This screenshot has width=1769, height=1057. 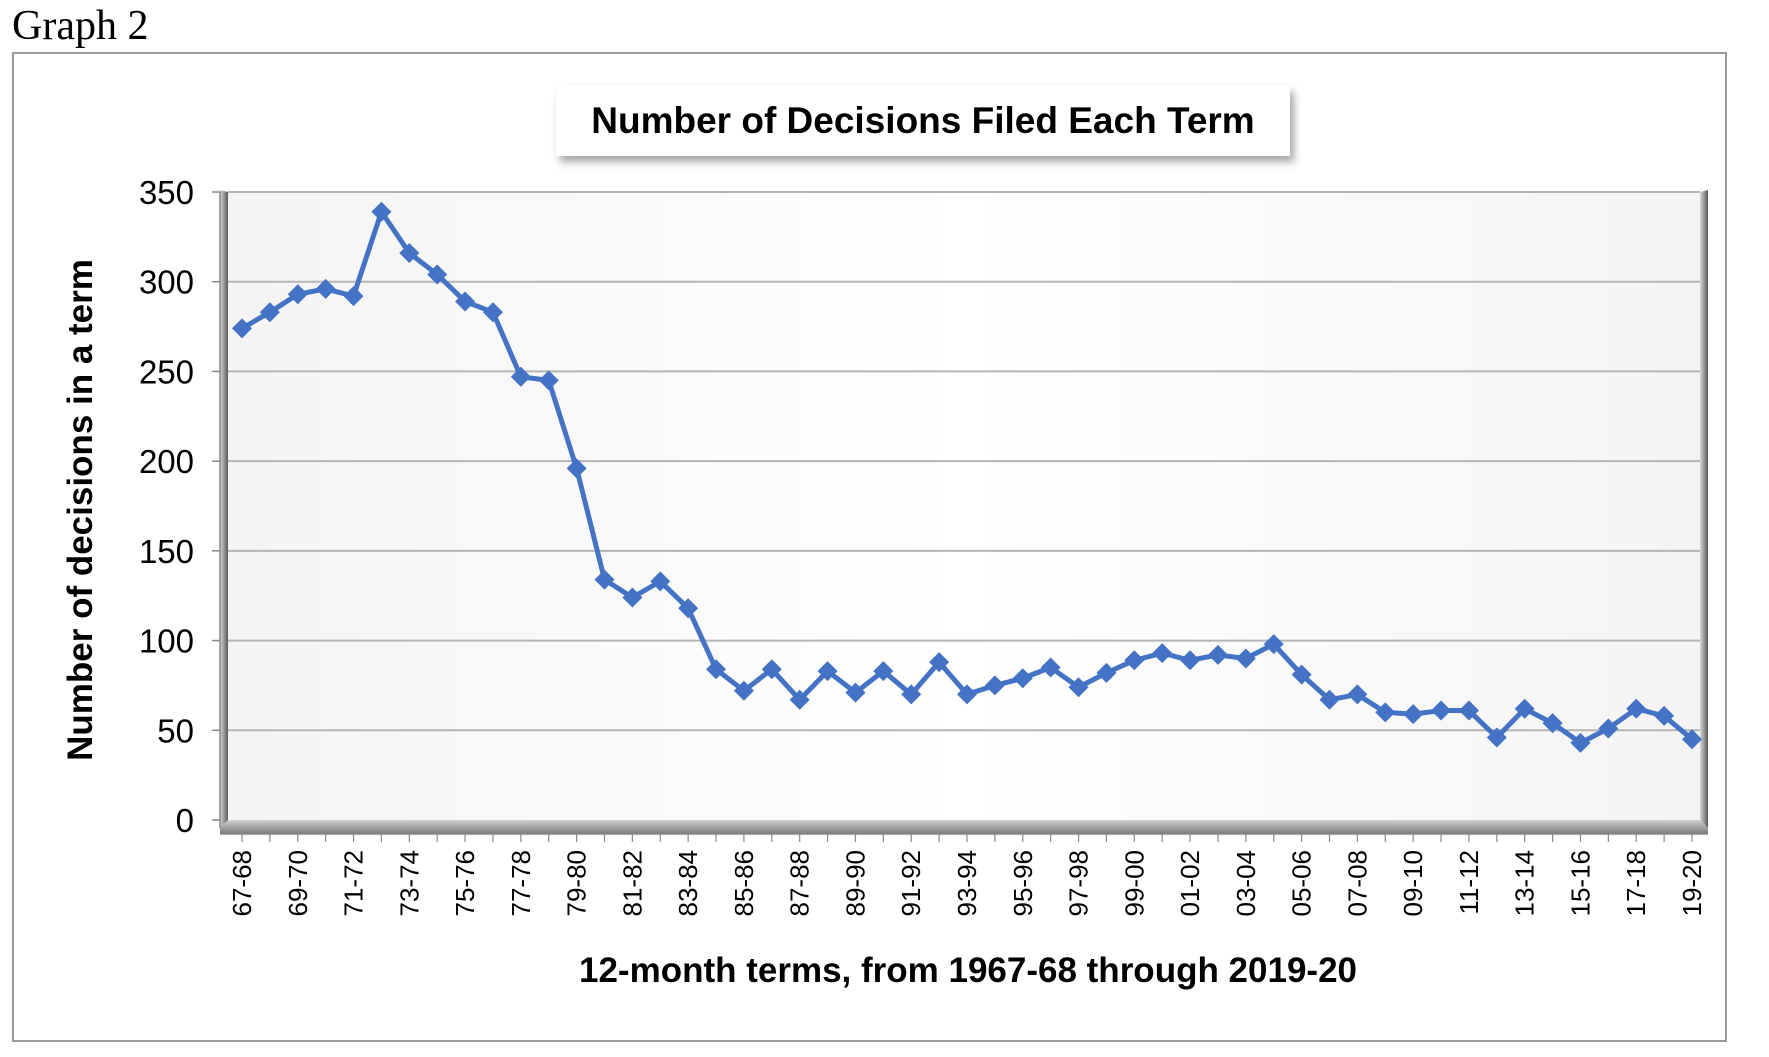 I want to click on x-tick-label: 67-68, so click(x=242, y=883).